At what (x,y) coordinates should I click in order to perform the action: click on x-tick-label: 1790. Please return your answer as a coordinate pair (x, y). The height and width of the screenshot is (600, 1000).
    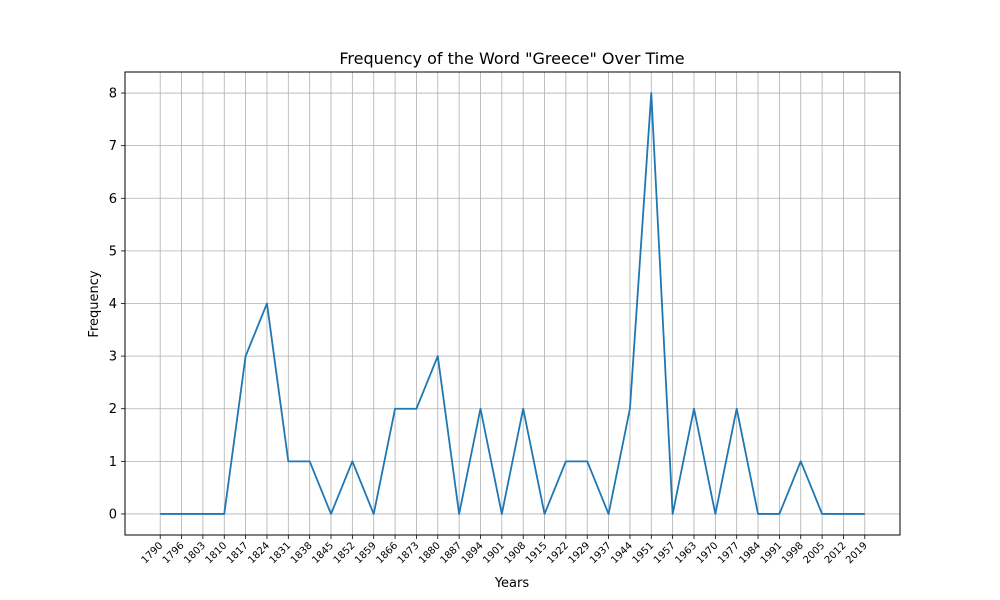
    Looking at the image, I should click on (153, 553).